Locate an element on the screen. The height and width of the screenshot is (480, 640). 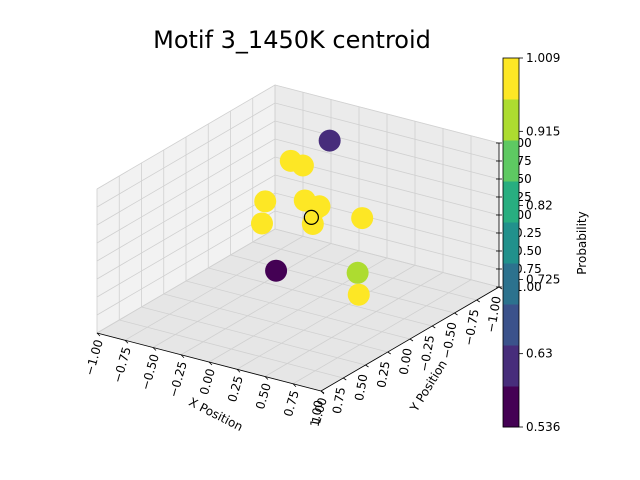
y-tick-label: 0.25 is located at coordinates (235, 389).